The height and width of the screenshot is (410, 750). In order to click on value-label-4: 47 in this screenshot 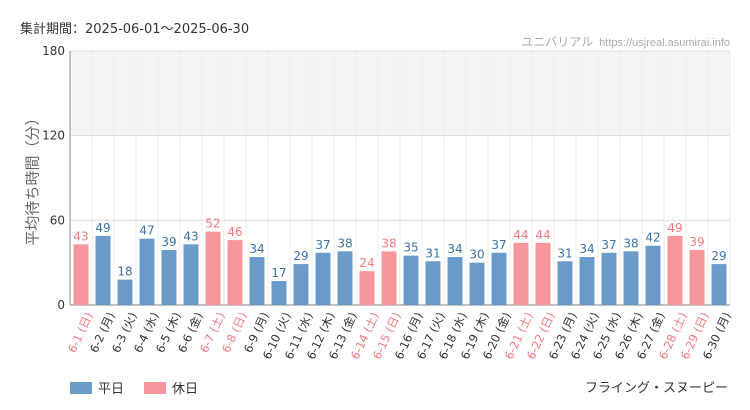, I will do `click(146, 231)`.